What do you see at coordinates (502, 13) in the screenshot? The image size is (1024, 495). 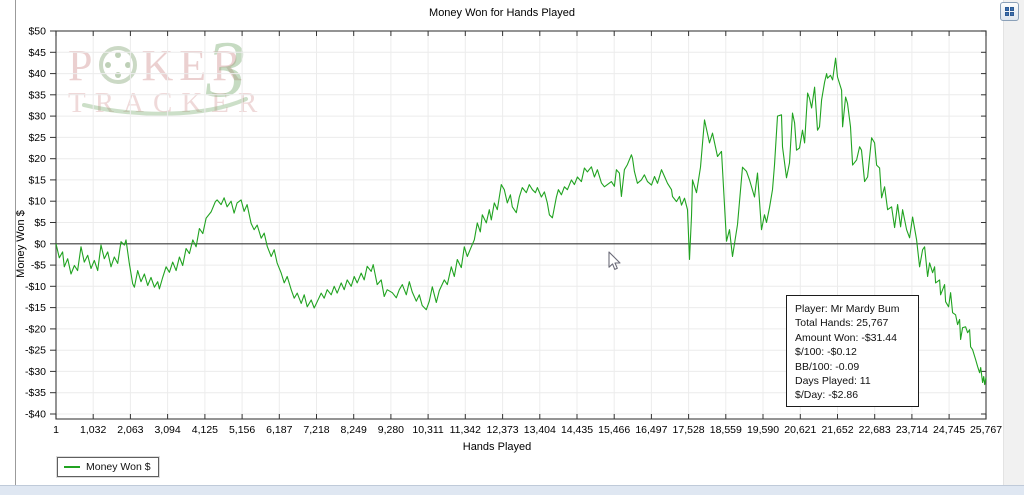 I see `chart-title: Money Won for Hands Played` at bounding box center [502, 13].